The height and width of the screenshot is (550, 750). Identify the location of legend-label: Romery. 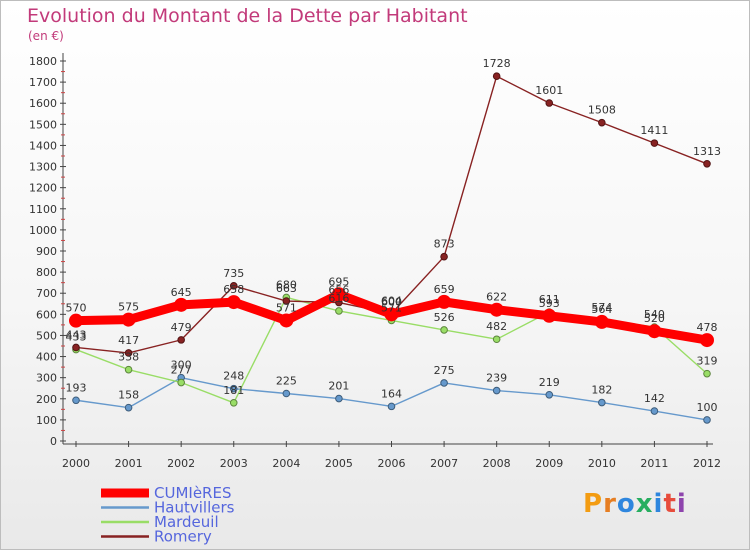
(183, 537).